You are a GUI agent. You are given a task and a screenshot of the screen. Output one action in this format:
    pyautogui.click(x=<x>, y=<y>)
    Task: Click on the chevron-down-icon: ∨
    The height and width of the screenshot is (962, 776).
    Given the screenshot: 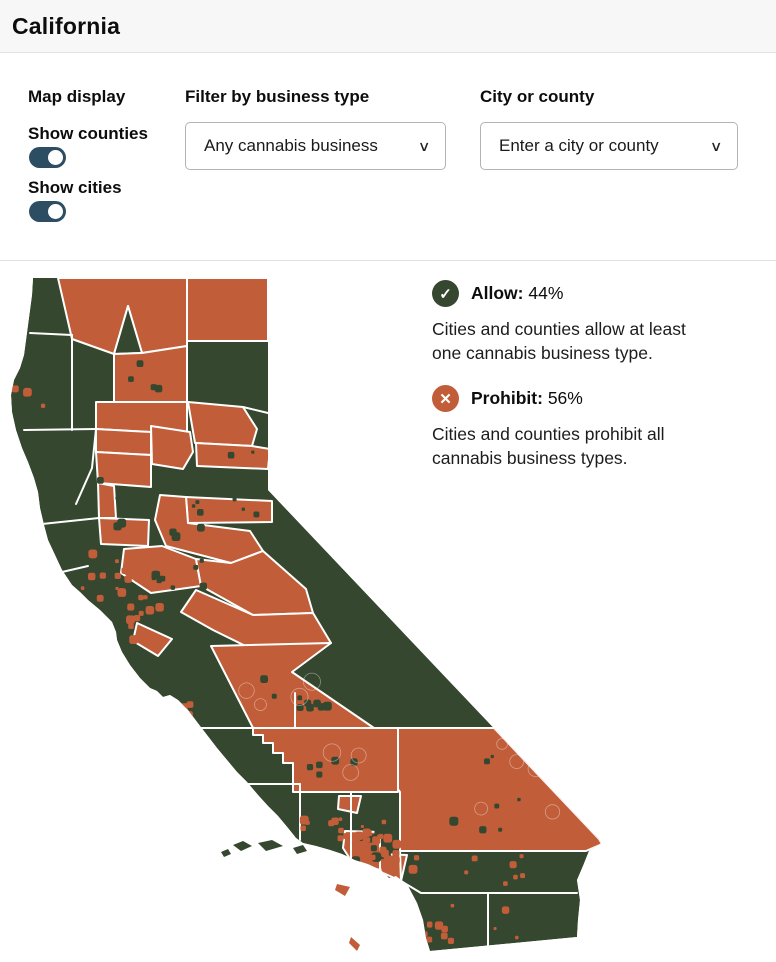 What is the action you would take?
    pyautogui.click(x=424, y=145)
    